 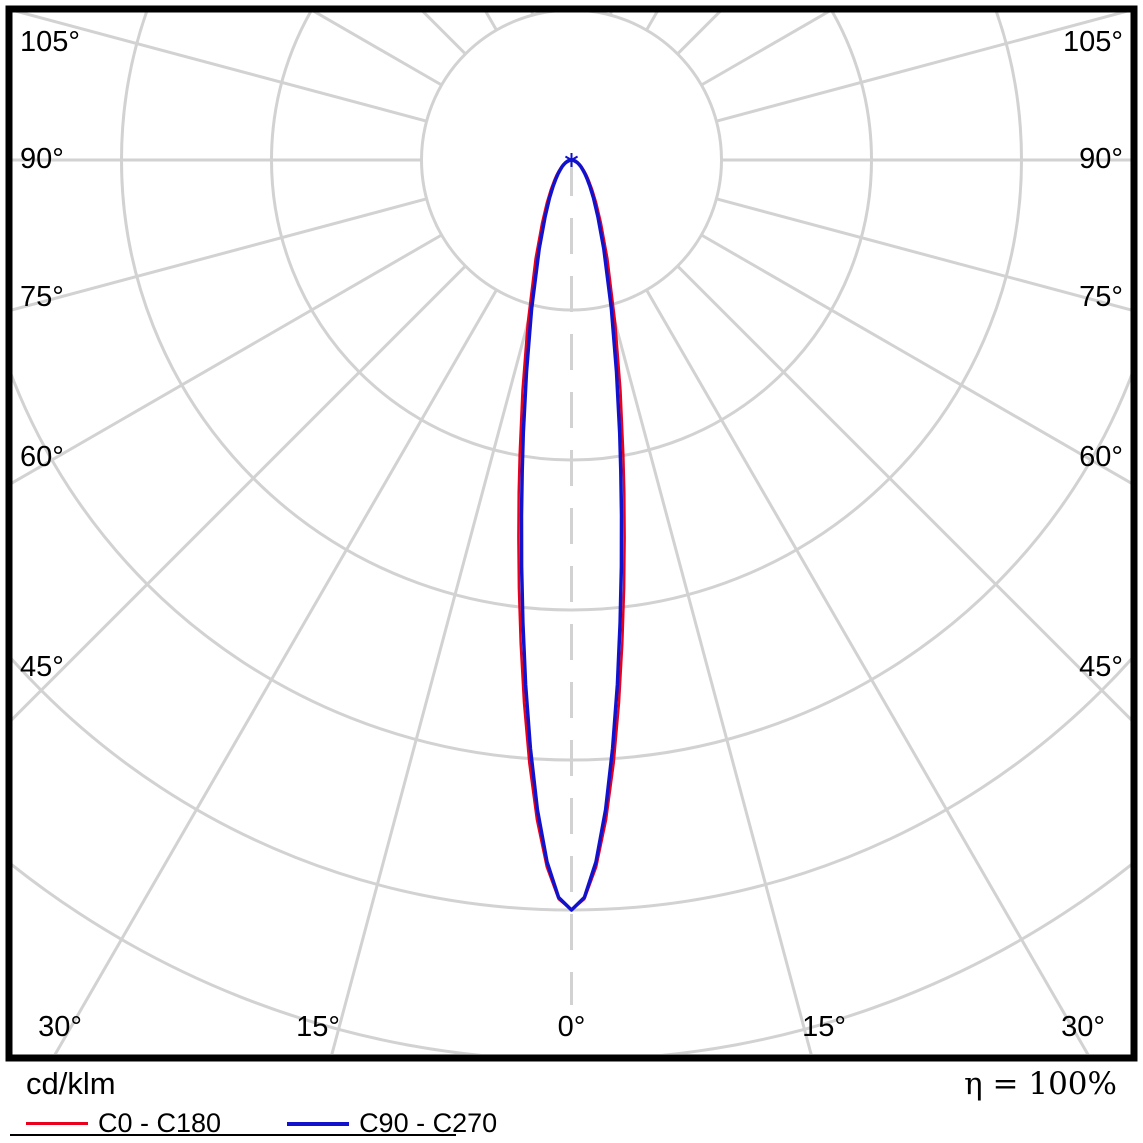 What do you see at coordinates (50, 42) in the screenshot?
I see `angle-label-left: 105°` at bounding box center [50, 42].